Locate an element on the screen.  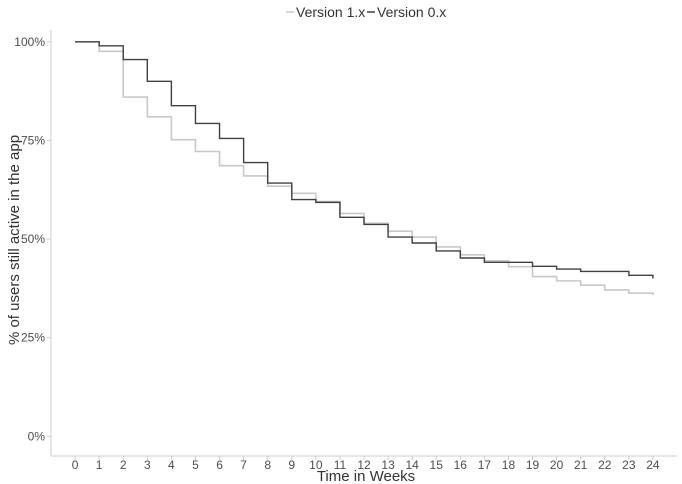
y-tick-label: 25% is located at coordinates (33, 338).